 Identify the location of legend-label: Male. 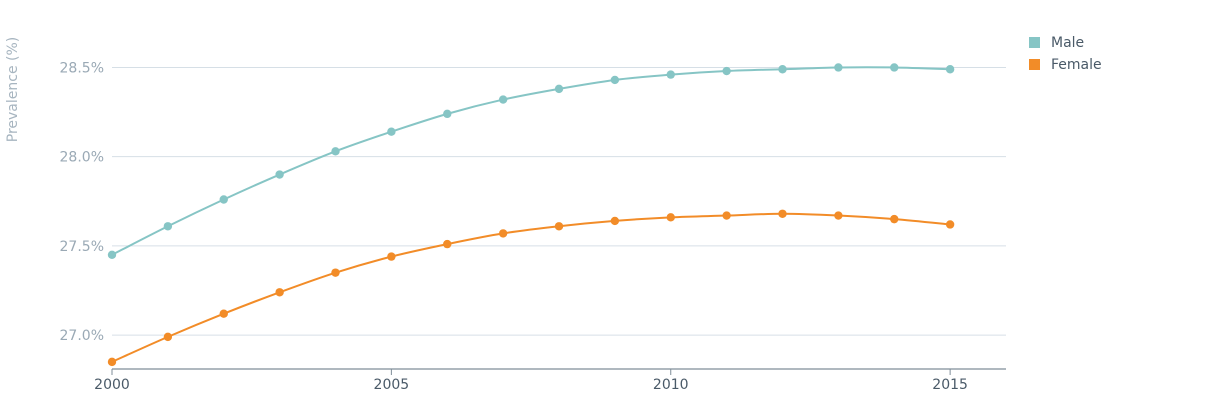
(1067, 43).